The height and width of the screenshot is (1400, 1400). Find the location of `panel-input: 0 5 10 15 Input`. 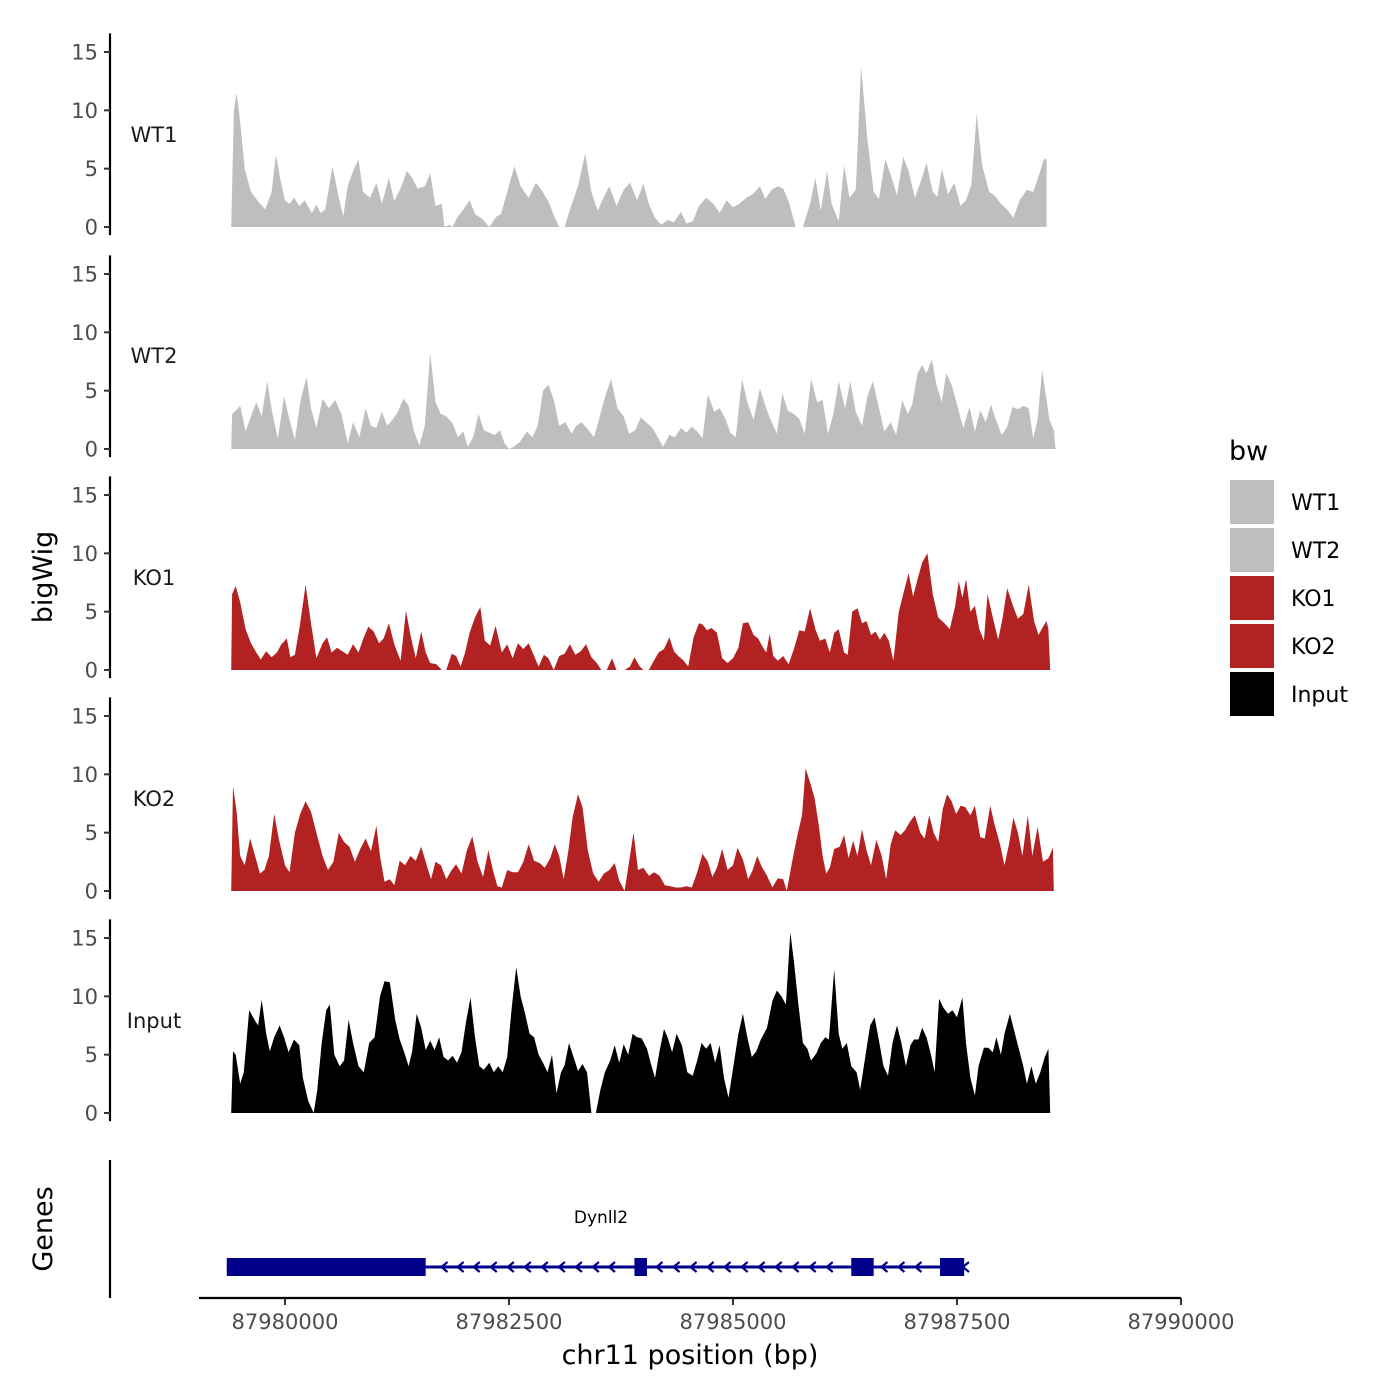

panel-input: 0 5 10 15 Input is located at coordinates (561, 1022).